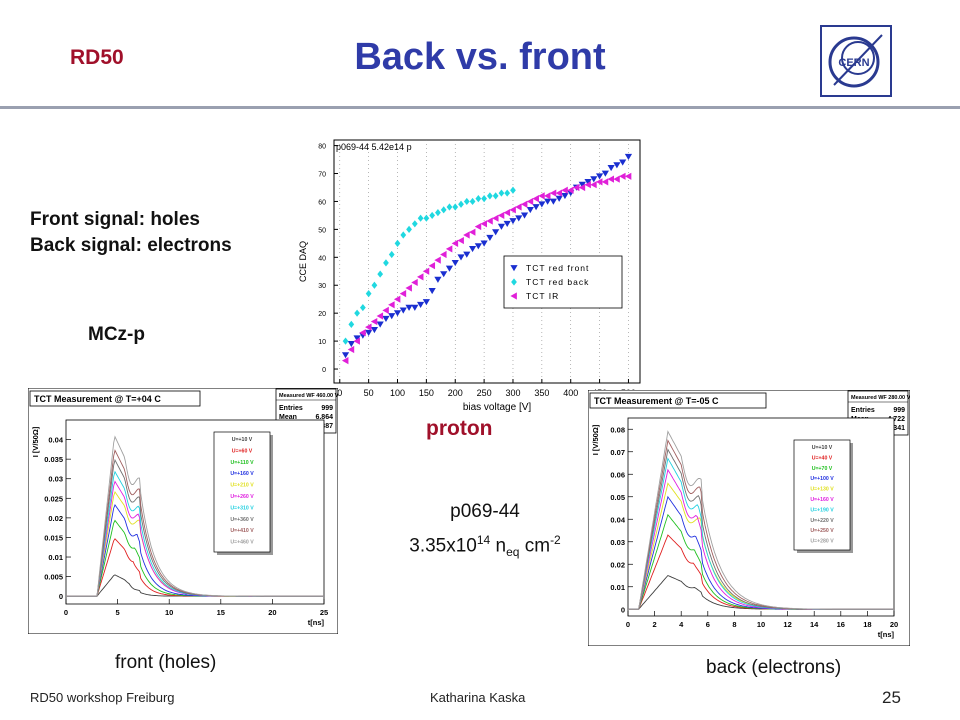 Image resolution: width=960 pixels, height=720 pixels. I want to click on cce-x-tick-label: 400, so click(570, 393).